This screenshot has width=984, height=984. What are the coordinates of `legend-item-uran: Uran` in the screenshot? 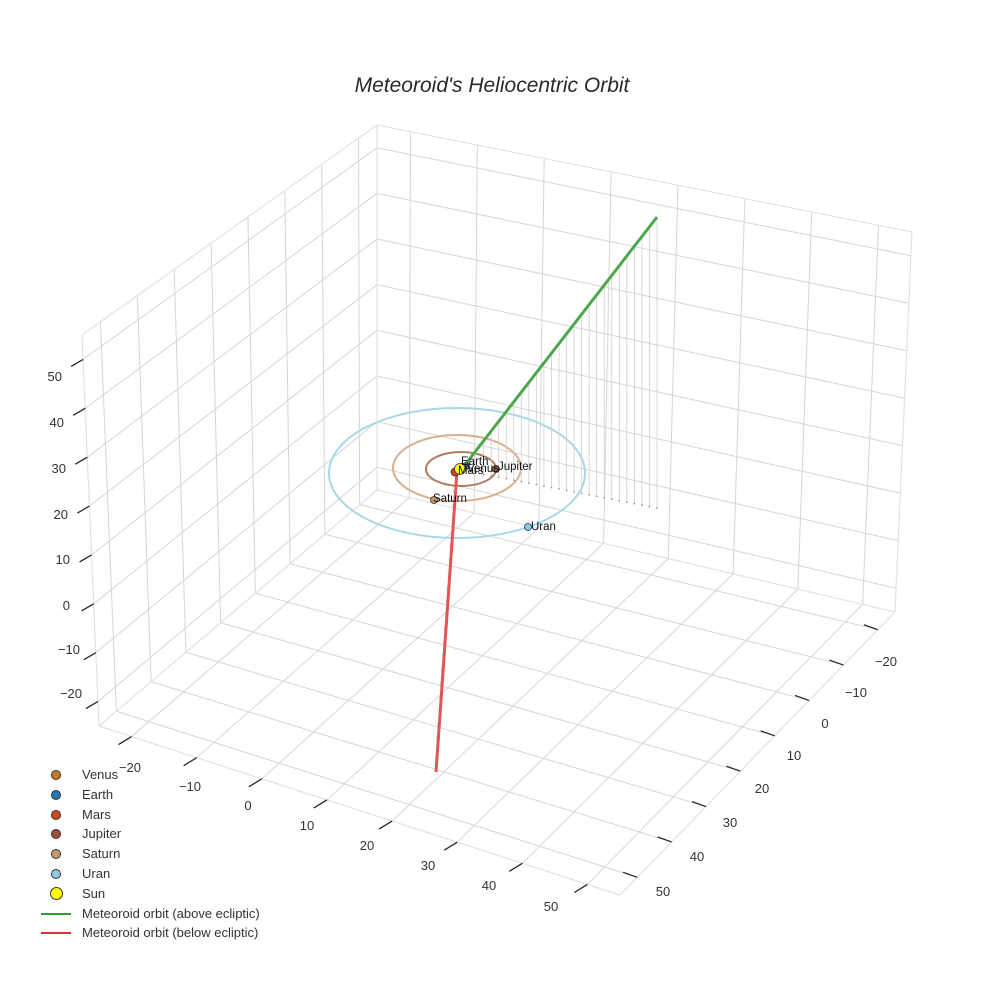 It's located at (148, 874).